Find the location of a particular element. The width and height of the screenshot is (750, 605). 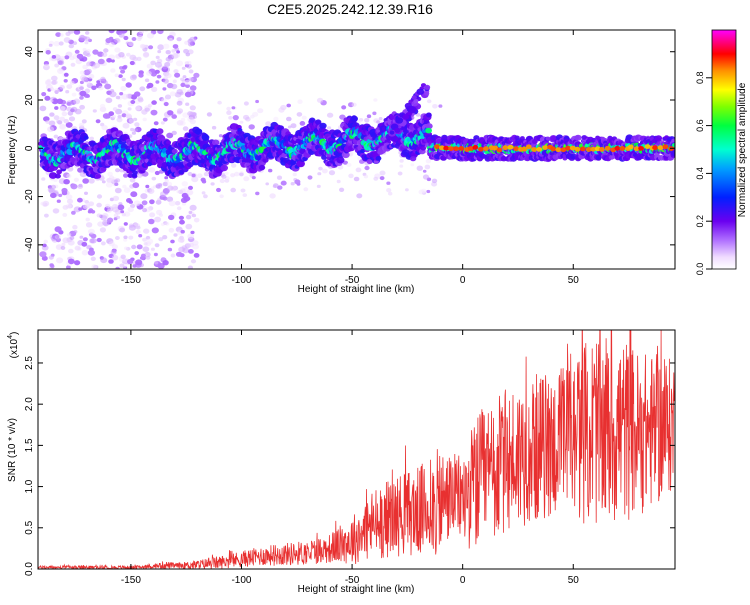

colorbar-gradient is located at coordinates (724, 149).